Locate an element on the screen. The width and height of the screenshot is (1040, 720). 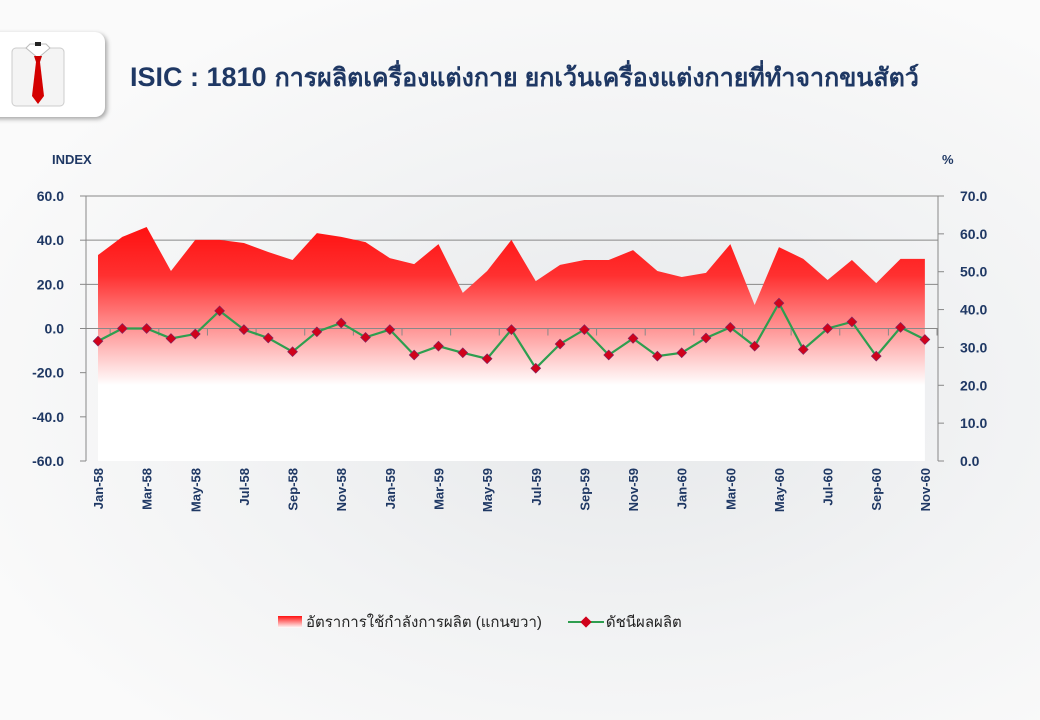
isic-code: ISIC : 1810 is located at coordinates (198, 77).